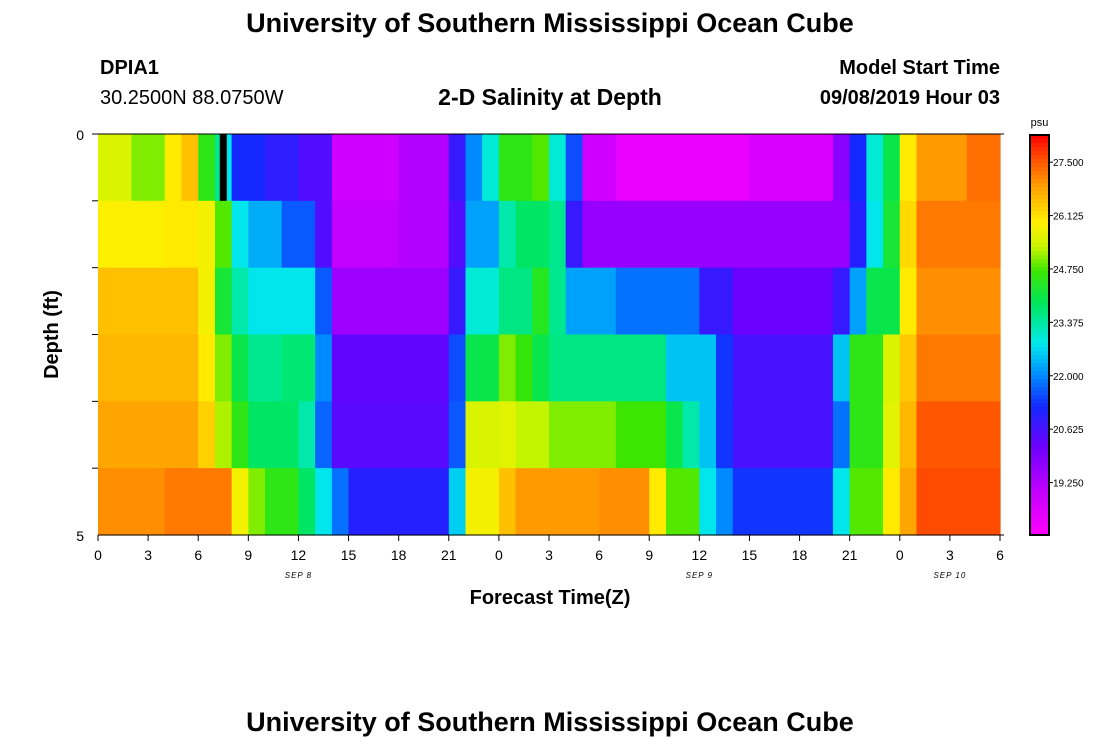 The width and height of the screenshot is (1100, 750). Describe the element at coordinates (223, 167) in the screenshot. I see `current-time-marker` at that location.